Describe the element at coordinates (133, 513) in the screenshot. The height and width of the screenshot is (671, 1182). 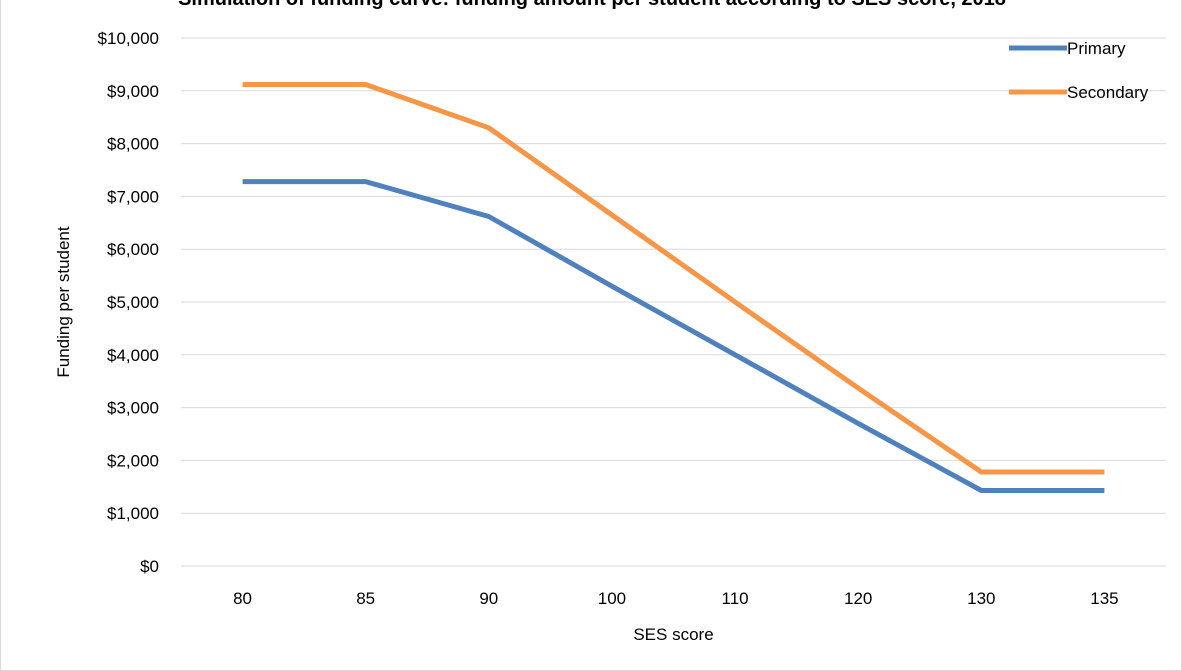
I see `y-tick-label: $1,000` at that location.